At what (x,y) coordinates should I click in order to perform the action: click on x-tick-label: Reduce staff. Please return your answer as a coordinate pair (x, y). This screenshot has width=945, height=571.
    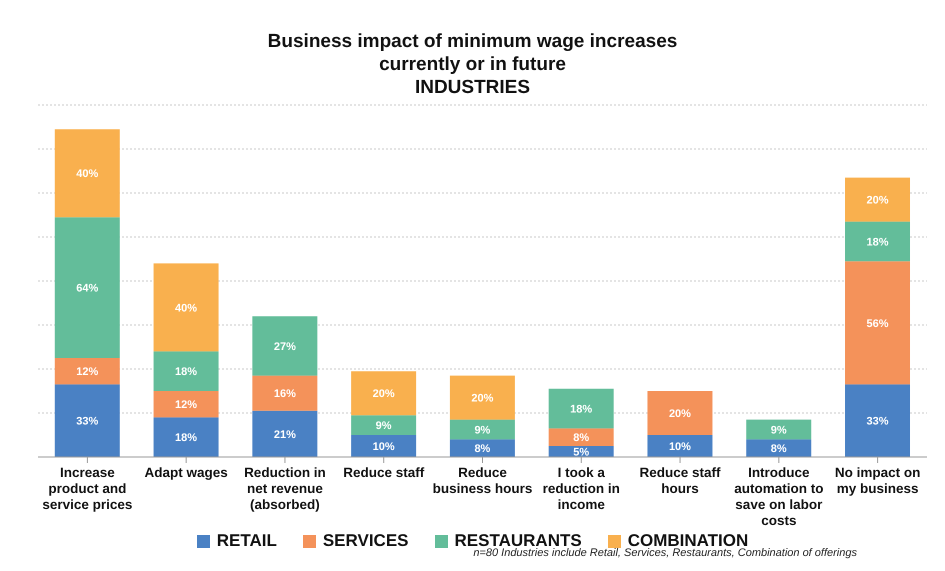
    Looking at the image, I should click on (384, 472).